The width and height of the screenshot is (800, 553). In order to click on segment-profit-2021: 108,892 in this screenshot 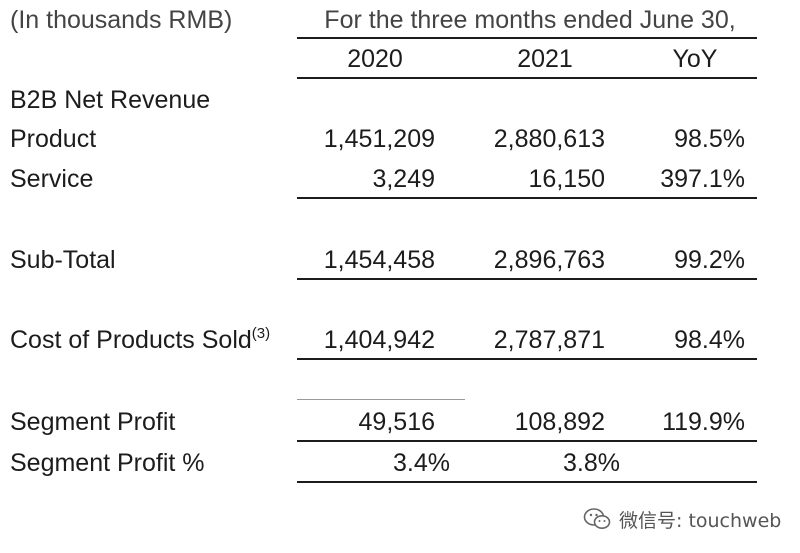, I will do `click(559, 422)`.